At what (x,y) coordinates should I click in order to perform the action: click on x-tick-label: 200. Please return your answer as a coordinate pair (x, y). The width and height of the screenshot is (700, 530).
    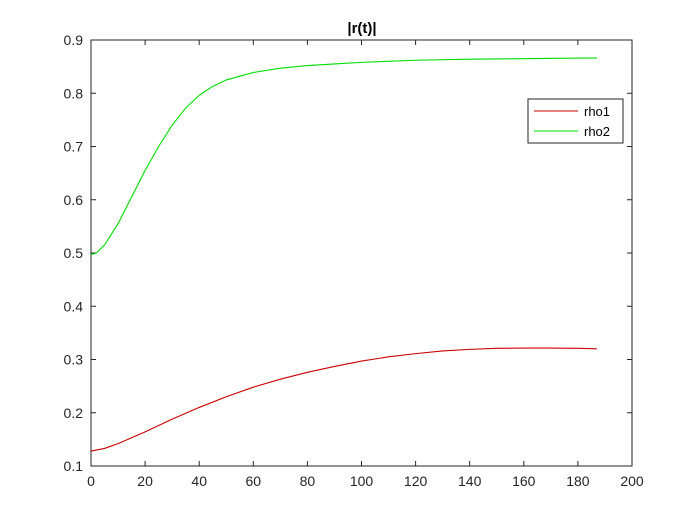
    Looking at the image, I should click on (632, 481).